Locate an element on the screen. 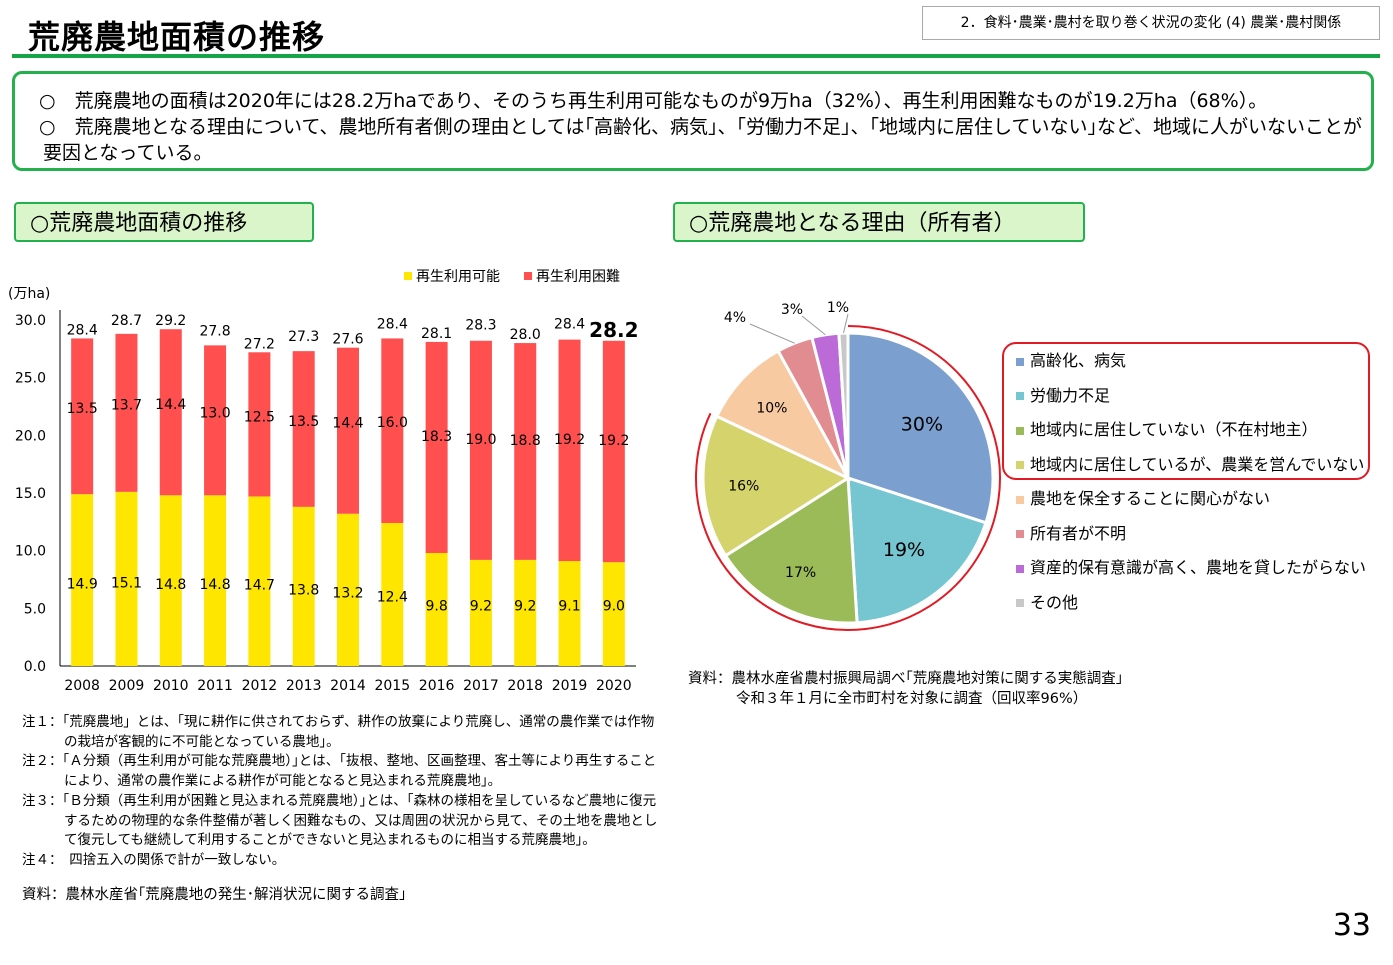 The height and width of the screenshot is (965, 1393). highlight-arc is located at coordinates (848, 478).